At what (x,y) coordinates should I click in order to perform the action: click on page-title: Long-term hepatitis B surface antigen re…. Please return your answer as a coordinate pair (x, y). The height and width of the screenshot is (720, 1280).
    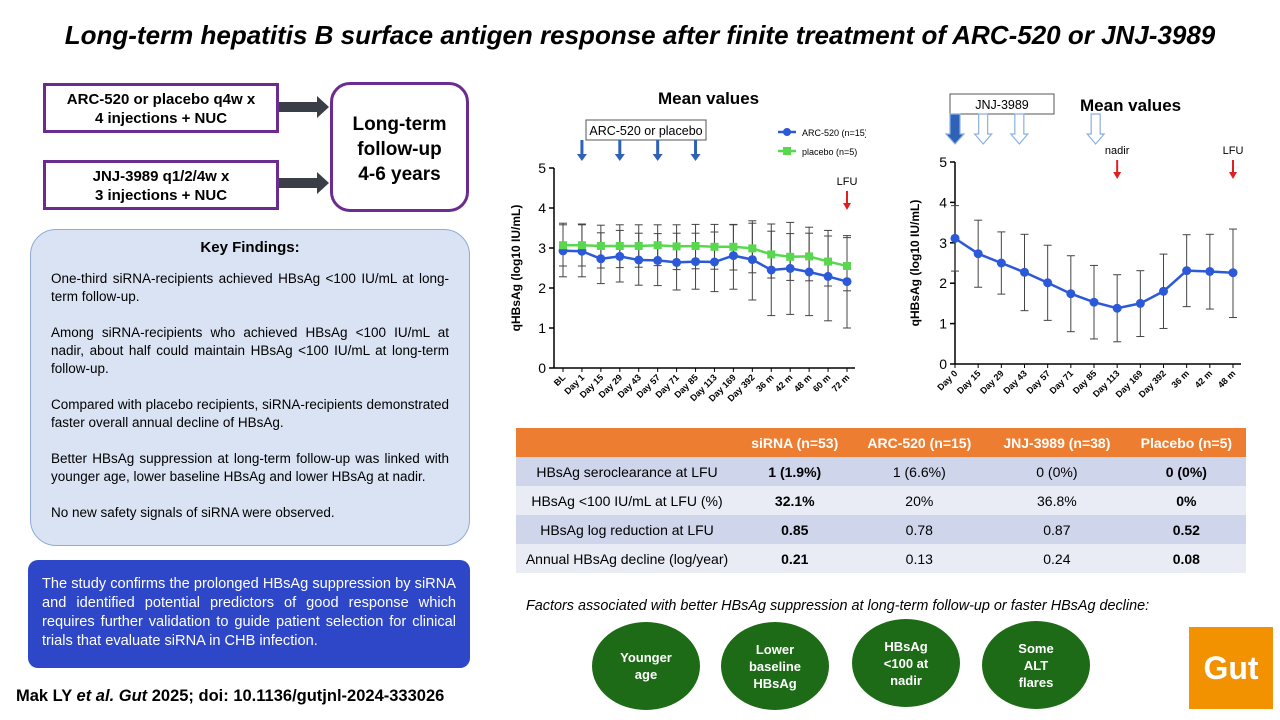
    Looking at the image, I should click on (640, 35).